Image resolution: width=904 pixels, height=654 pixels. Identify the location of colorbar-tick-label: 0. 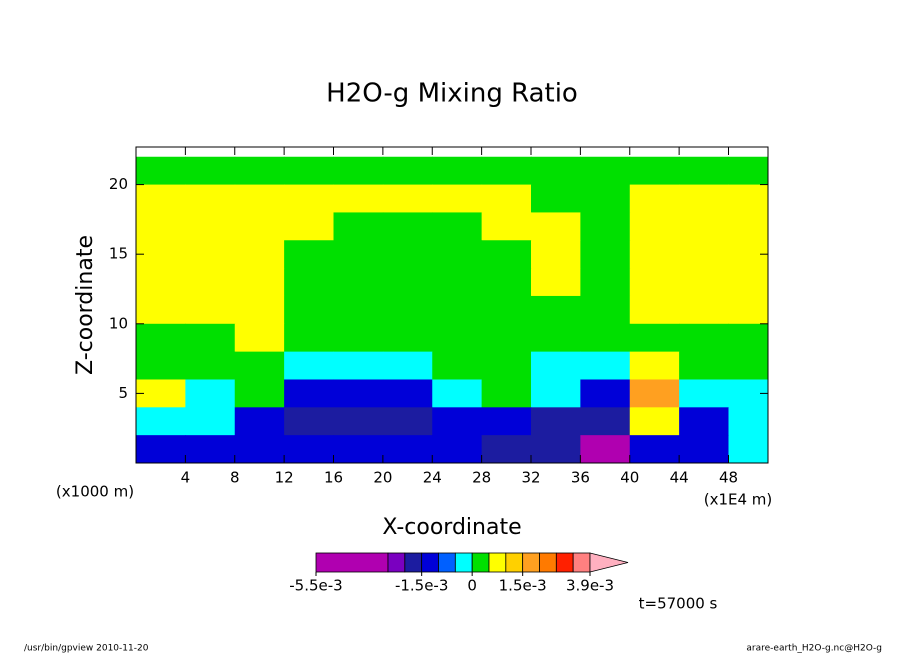
(472, 586).